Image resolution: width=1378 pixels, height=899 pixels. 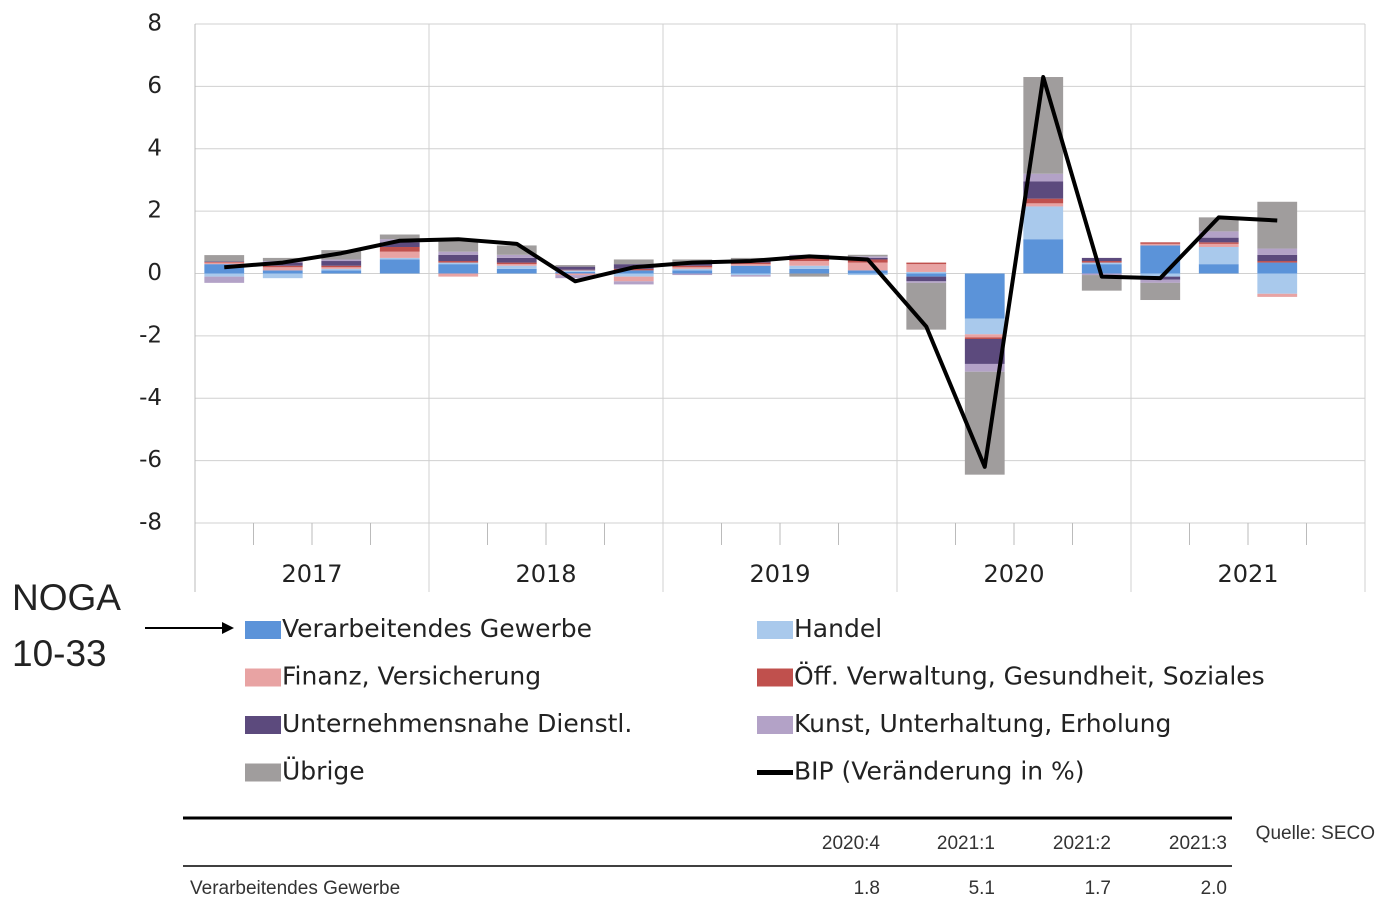 What do you see at coordinates (939, 771) in the screenshot?
I see `legend-label: BIP (Veränderung in %)` at bounding box center [939, 771].